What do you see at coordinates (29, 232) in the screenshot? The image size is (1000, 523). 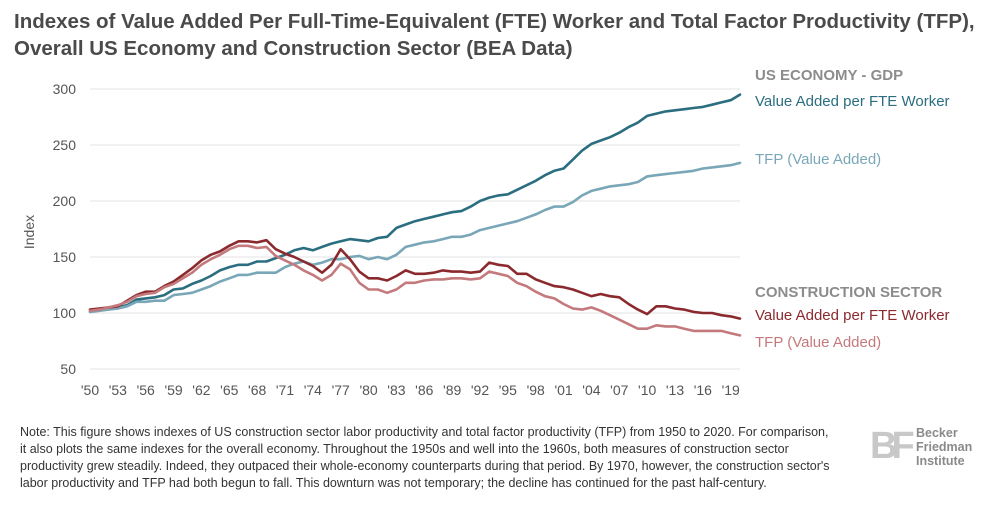 I see `y-axis-label: Index` at bounding box center [29, 232].